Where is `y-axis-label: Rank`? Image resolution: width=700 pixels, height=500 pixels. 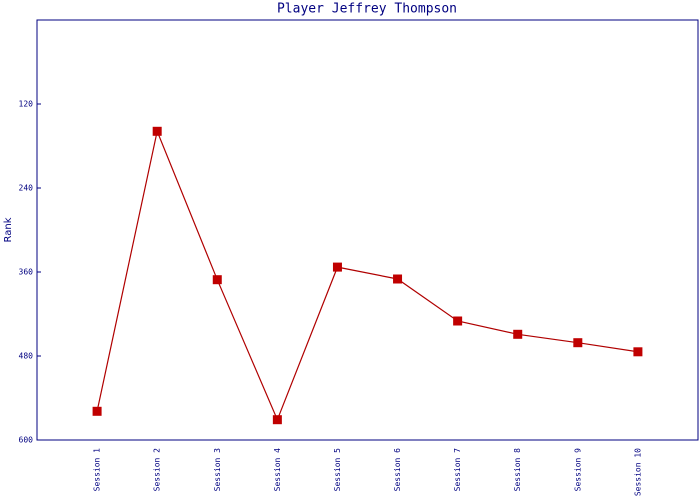
y-axis-label: Rank is located at coordinates (8, 229).